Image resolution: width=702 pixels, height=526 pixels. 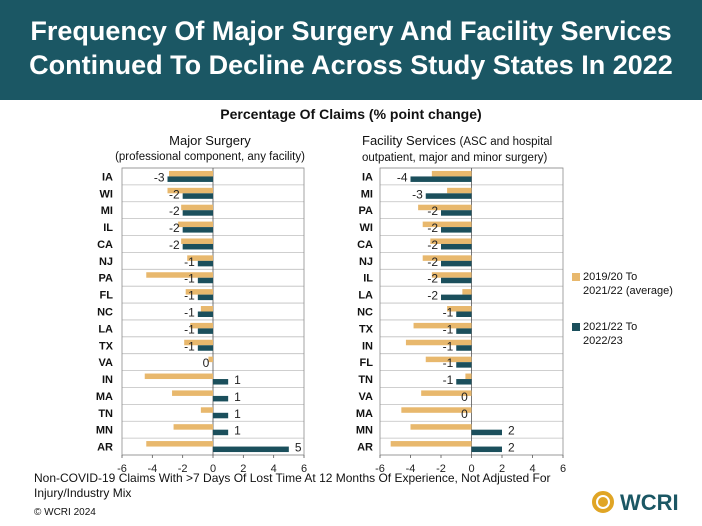 What do you see at coordinates (532, 469) in the screenshot?
I see `x-tick-label: 4` at bounding box center [532, 469].